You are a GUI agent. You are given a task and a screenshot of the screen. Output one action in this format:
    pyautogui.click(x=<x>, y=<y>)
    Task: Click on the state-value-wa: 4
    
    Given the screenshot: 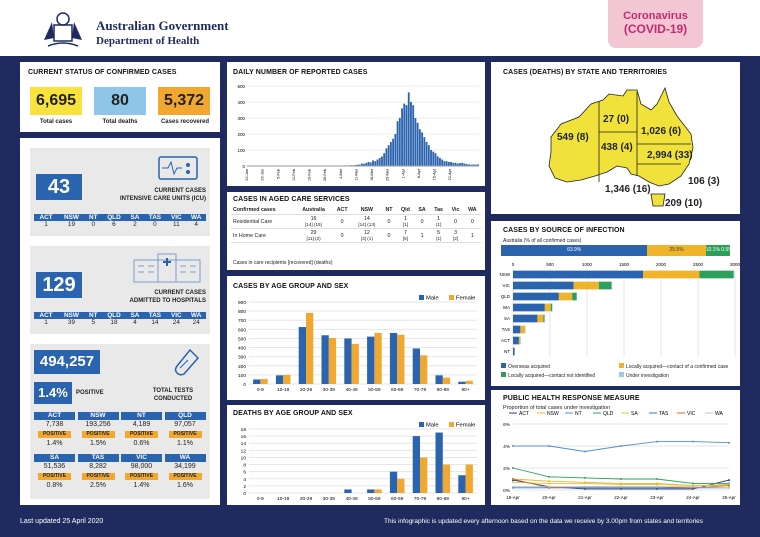 What is the action you would take?
    pyautogui.click(x=196, y=224)
    